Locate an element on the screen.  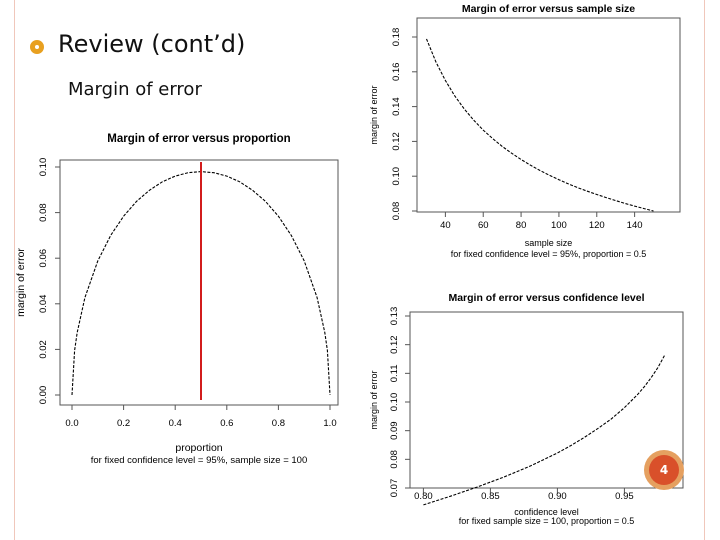
y-tick-label: 0.14 is located at coordinates (396, 106).